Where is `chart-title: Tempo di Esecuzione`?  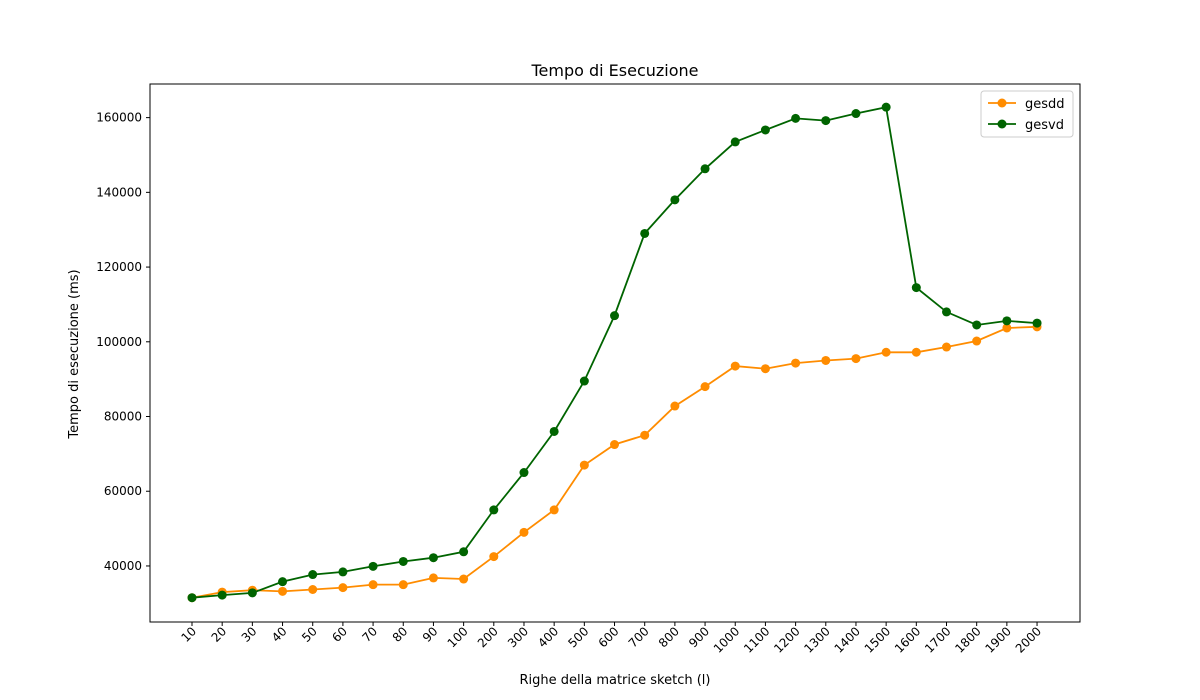
chart-title: Tempo di Esecuzione is located at coordinates (614, 70).